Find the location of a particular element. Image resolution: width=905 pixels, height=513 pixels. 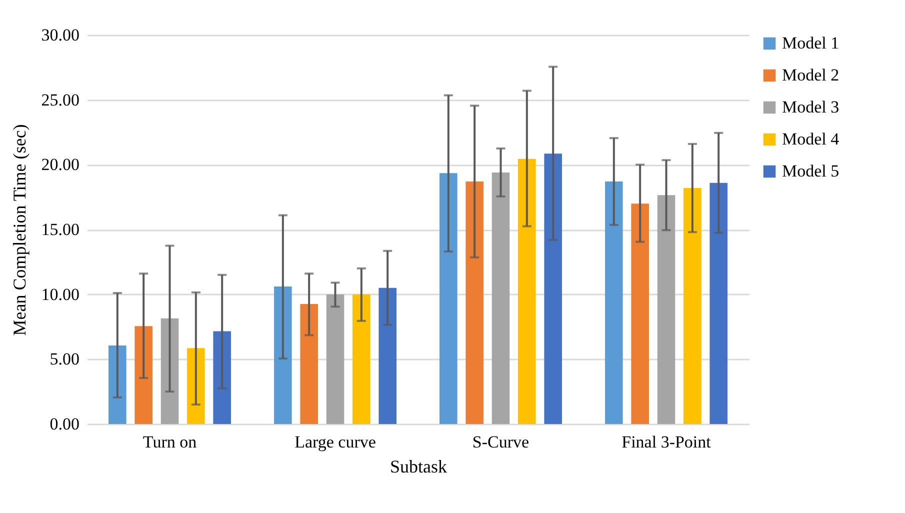

x-tick-label: Turn on is located at coordinates (170, 442).